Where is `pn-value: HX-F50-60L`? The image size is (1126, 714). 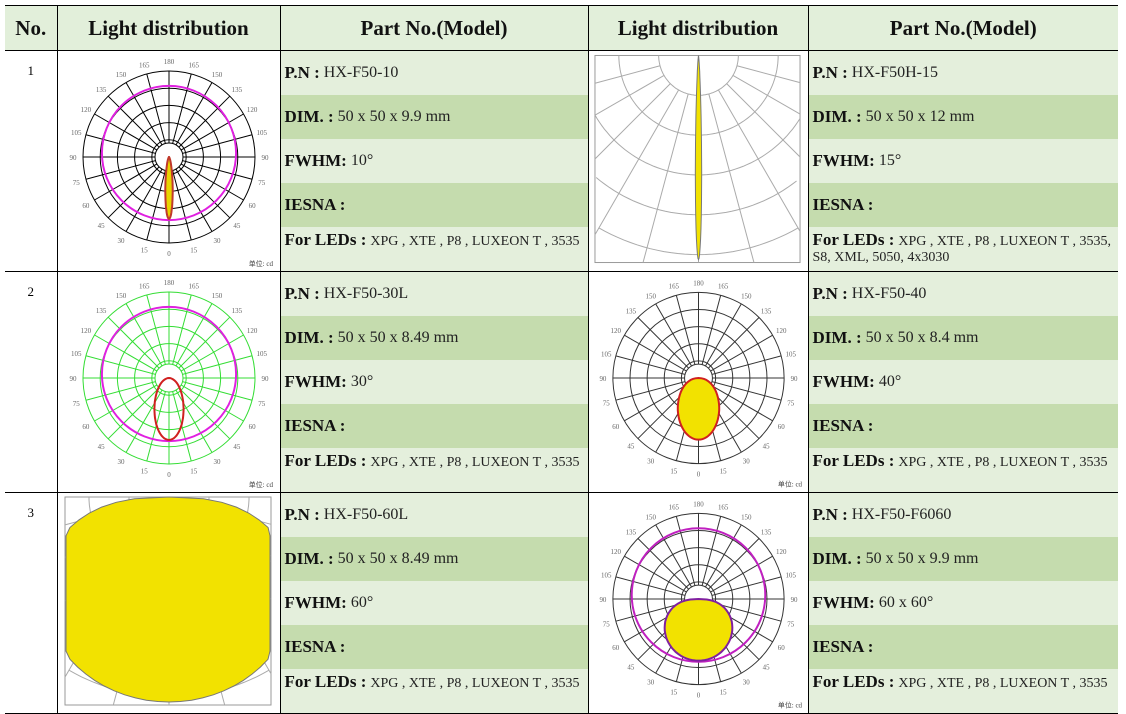
pn-value: HX-F50-60L is located at coordinates (366, 514).